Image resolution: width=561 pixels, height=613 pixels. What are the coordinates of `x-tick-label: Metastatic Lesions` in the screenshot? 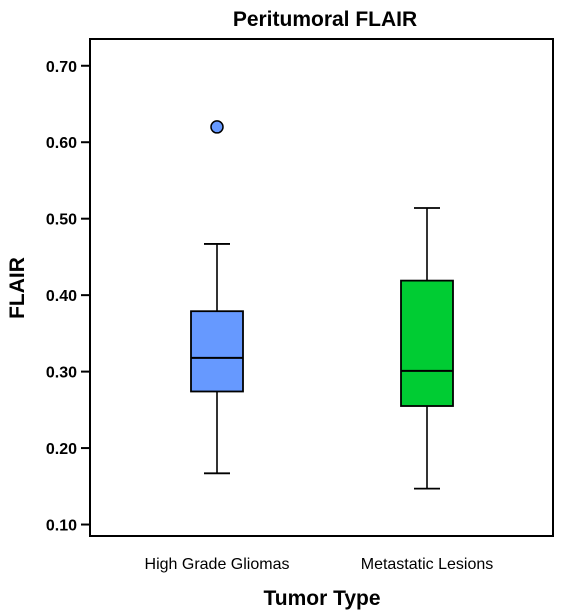 It's located at (427, 564).